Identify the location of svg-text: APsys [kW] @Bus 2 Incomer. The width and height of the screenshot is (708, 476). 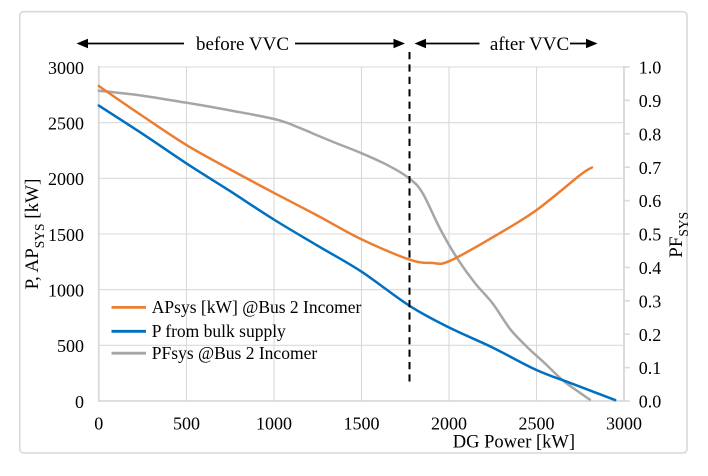
(257, 307).